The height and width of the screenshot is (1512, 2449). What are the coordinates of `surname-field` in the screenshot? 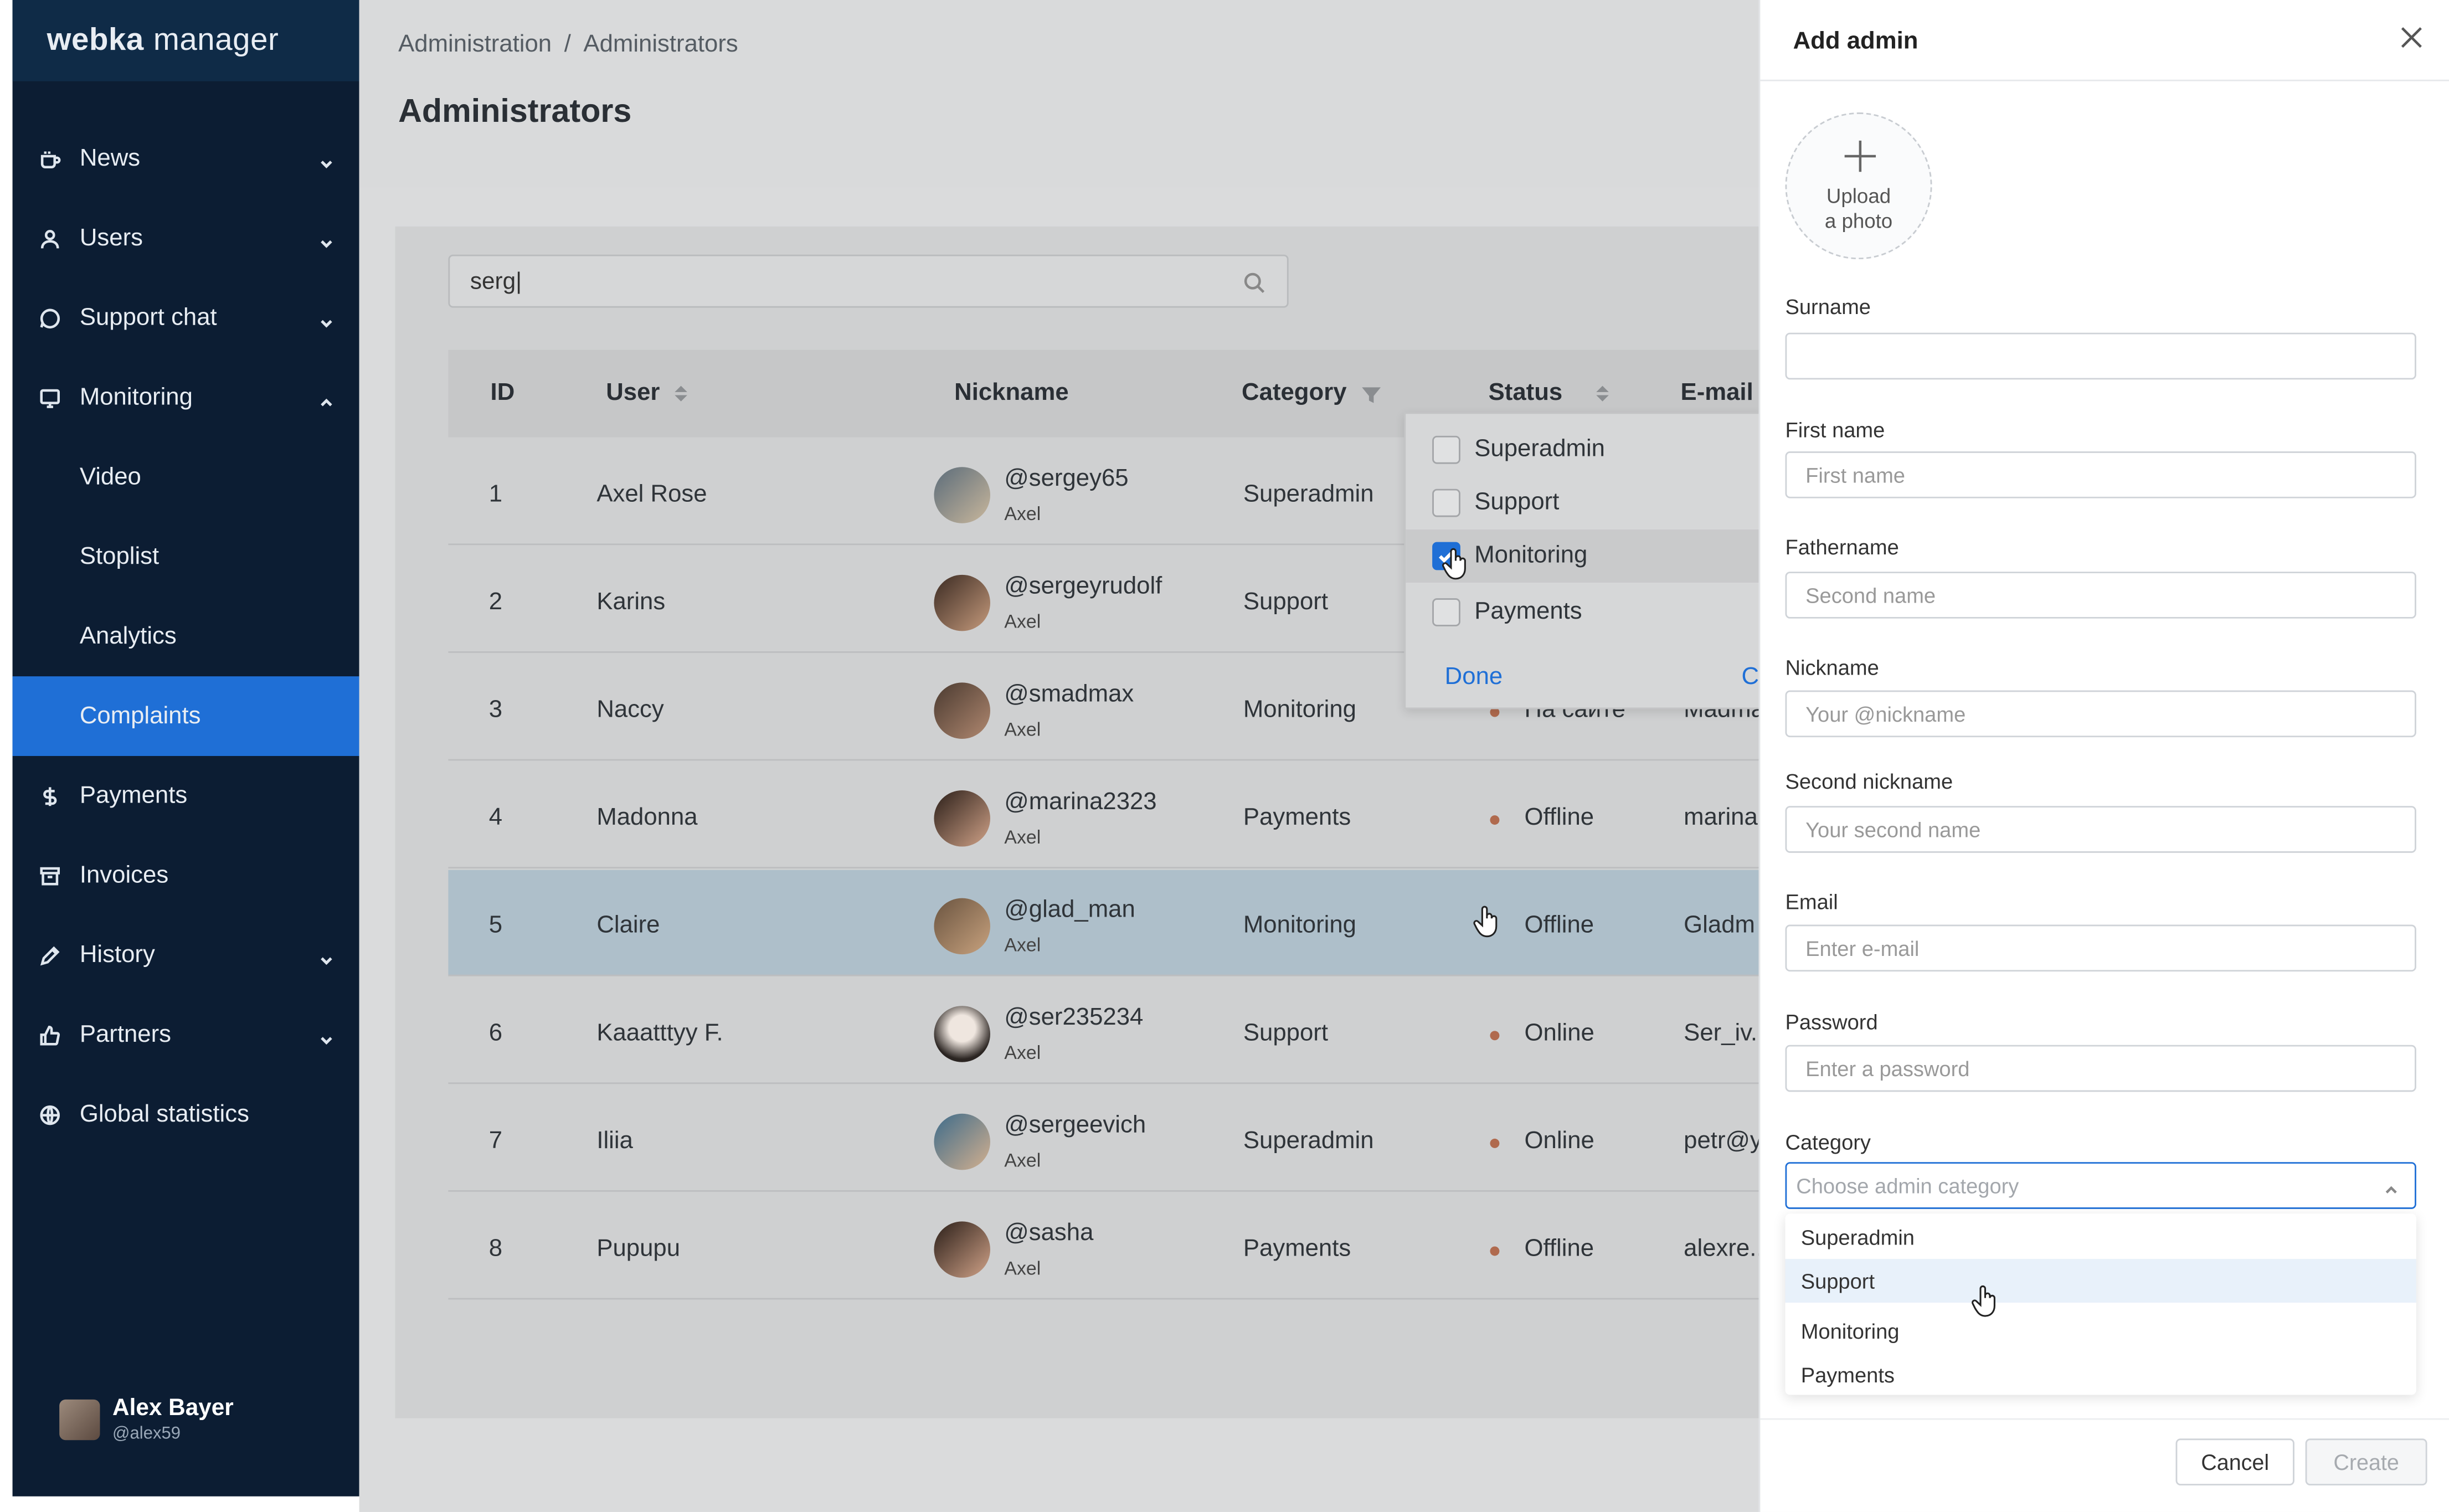 It's located at (2100, 356).